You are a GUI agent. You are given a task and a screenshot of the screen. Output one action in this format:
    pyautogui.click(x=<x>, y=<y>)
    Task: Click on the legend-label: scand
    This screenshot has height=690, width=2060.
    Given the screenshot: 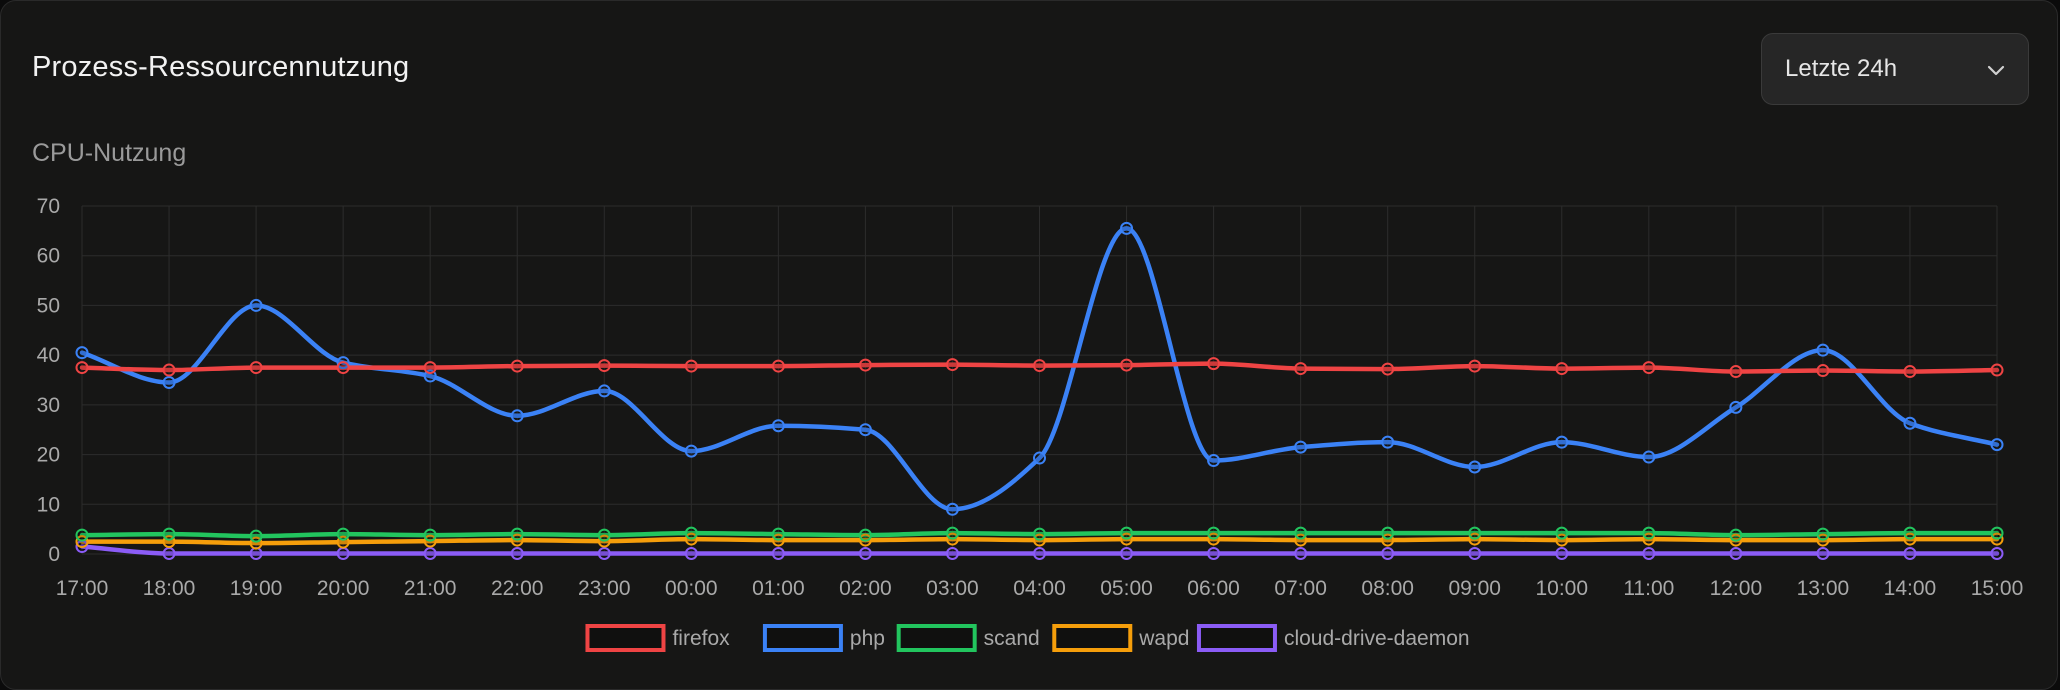 What is the action you would take?
    pyautogui.click(x=1012, y=638)
    